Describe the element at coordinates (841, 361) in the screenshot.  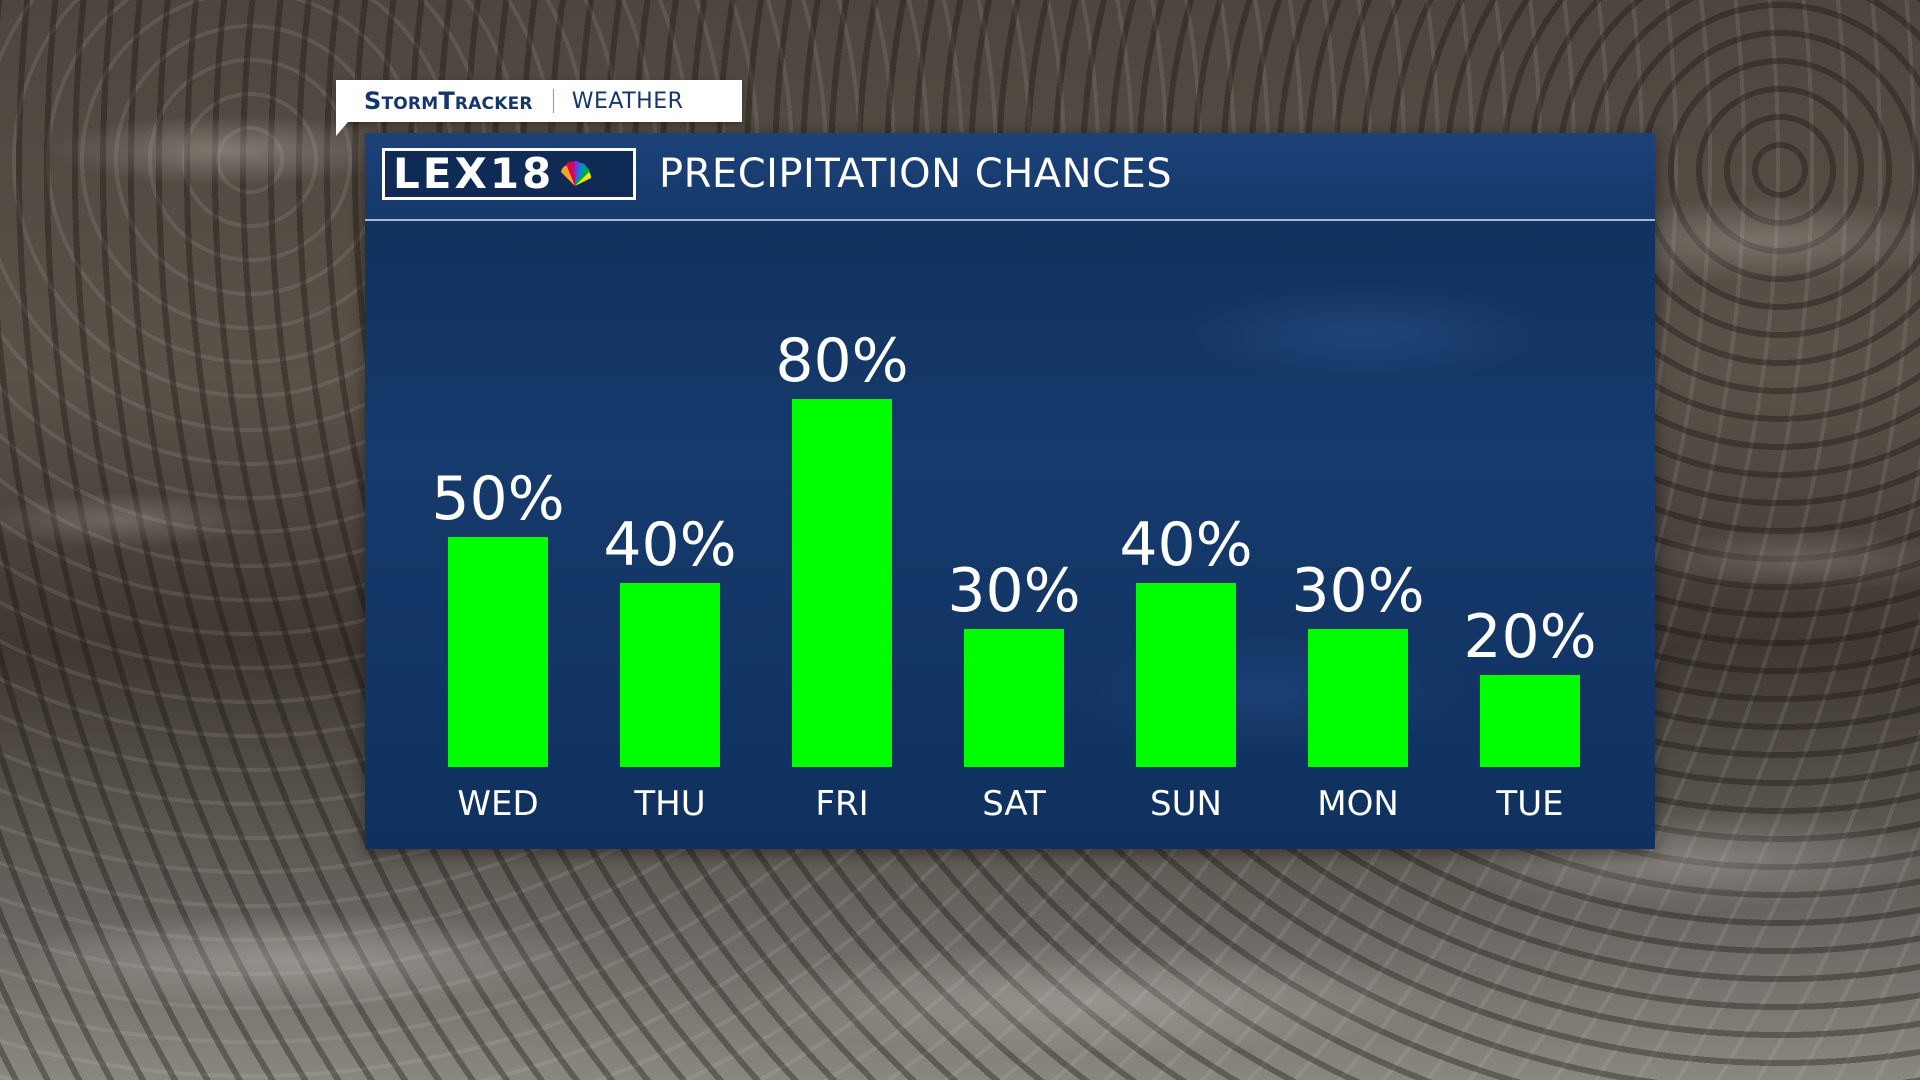
I see `value-label-fri: 80%` at that location.